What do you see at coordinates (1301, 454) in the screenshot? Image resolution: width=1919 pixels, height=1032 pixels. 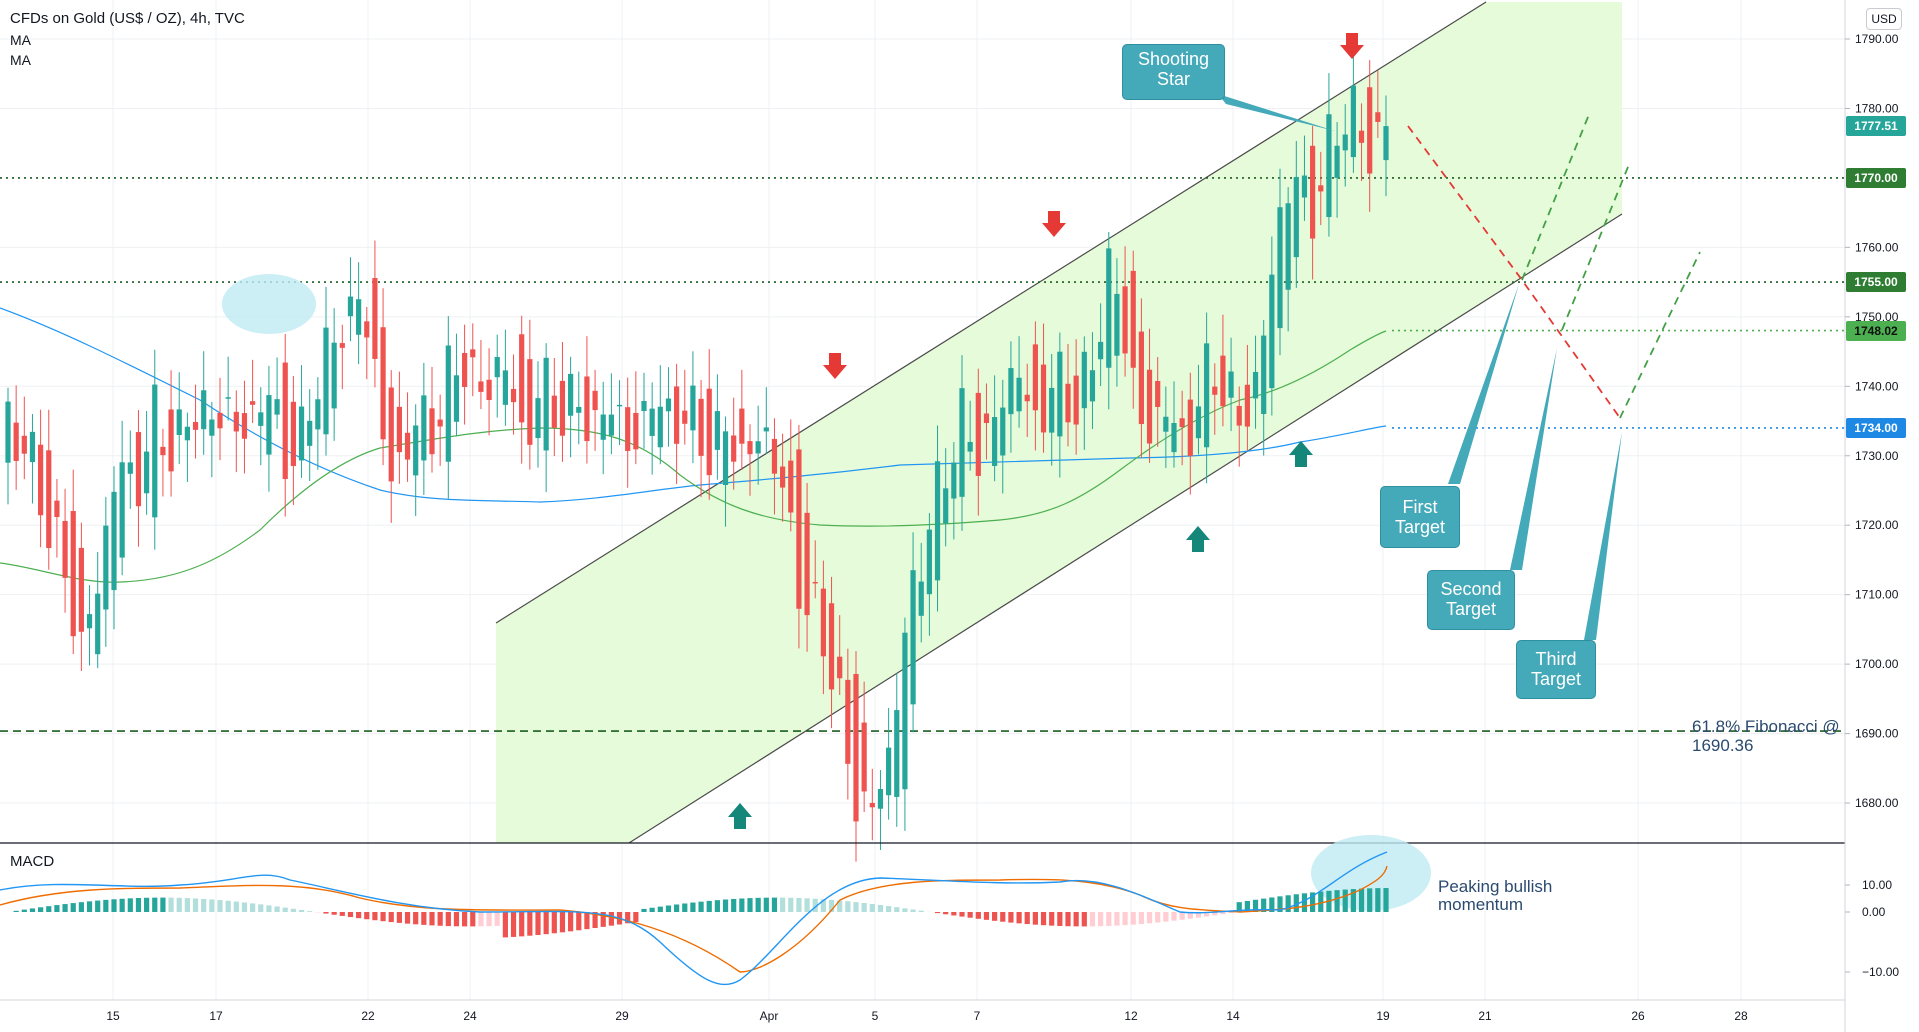 I see `up-arrow-icon` at bounding box center [1301, 454].